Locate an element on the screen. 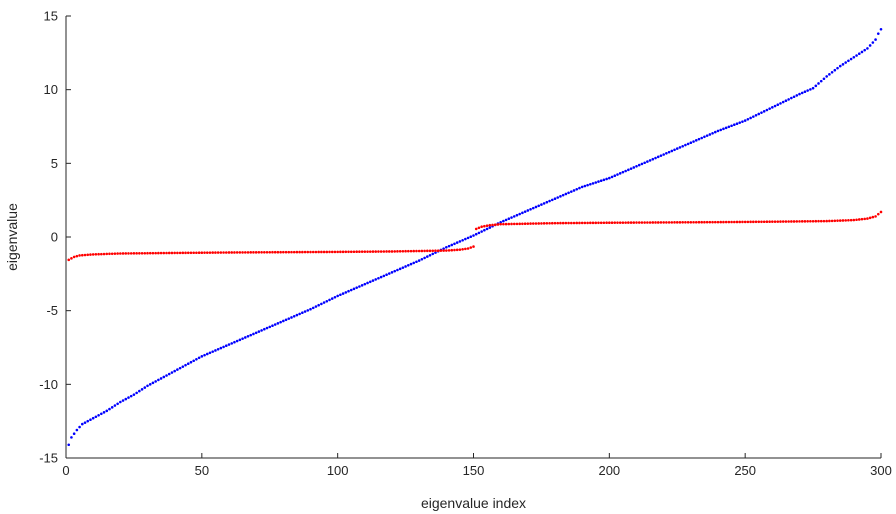 This screenshot has height=514, width=896. x-axis-label: eigenvalue index is located at coordinates (473, 503).